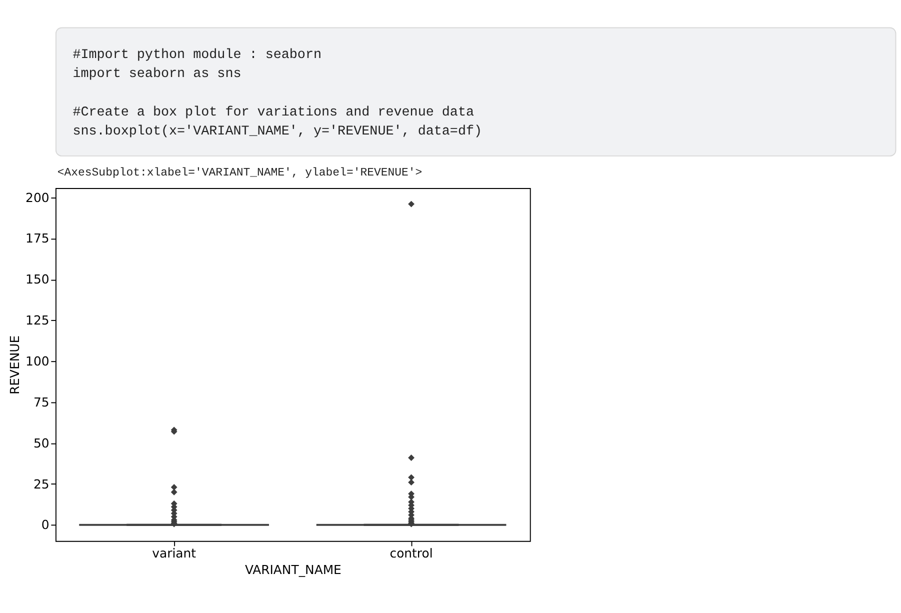 The height and width of the screenshot is (613, 901). Describe the element at coordinates (293, 569) in the screenshot. I see `x-axis-title: VARIANT_NAME` at that location.